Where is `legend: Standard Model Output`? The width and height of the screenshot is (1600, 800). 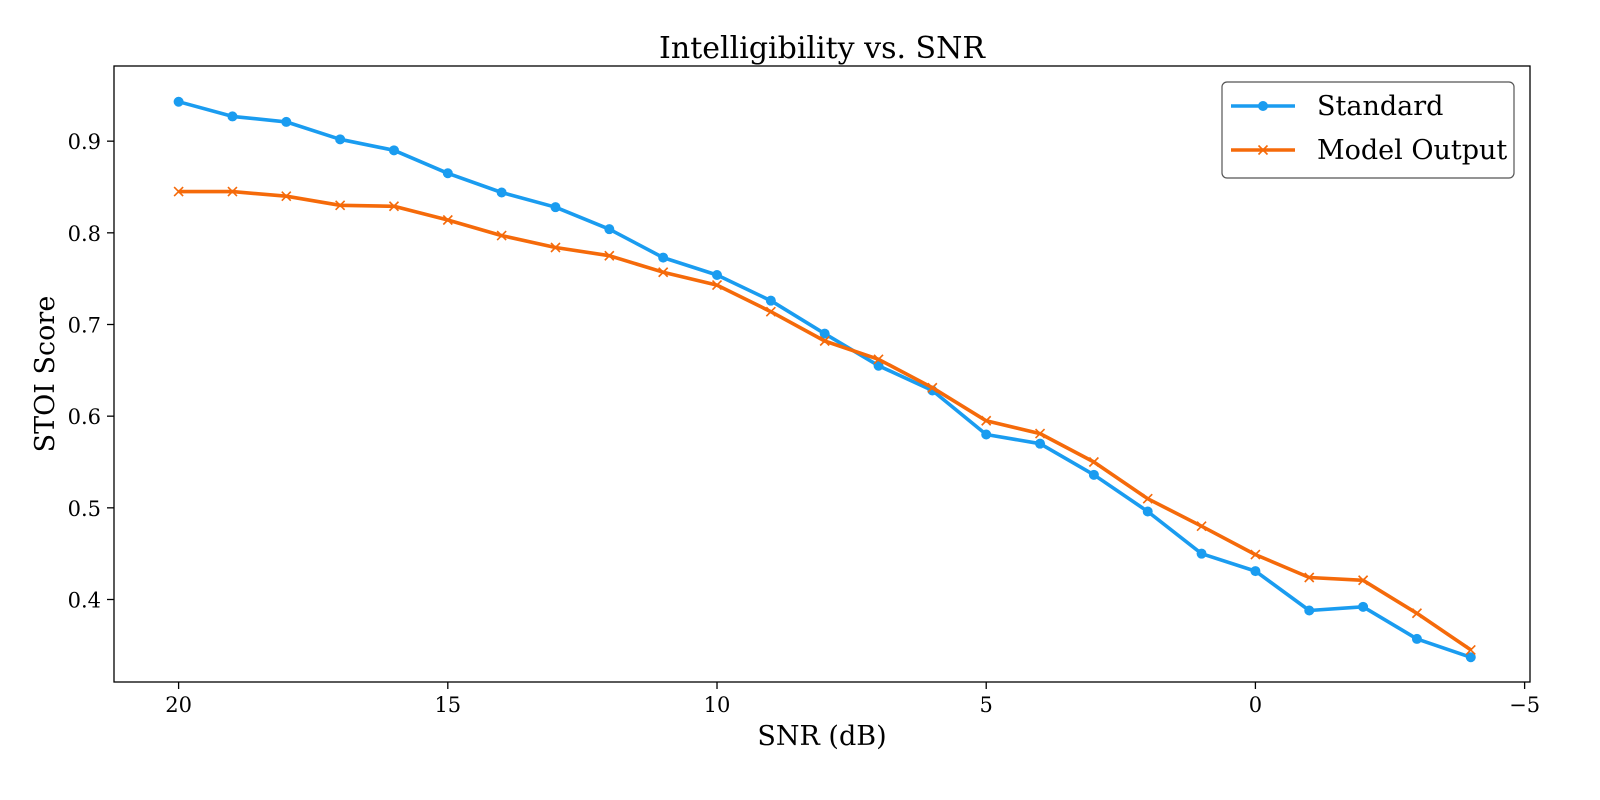
legend: Standard Model Output is located at coordinates (1368, 130).